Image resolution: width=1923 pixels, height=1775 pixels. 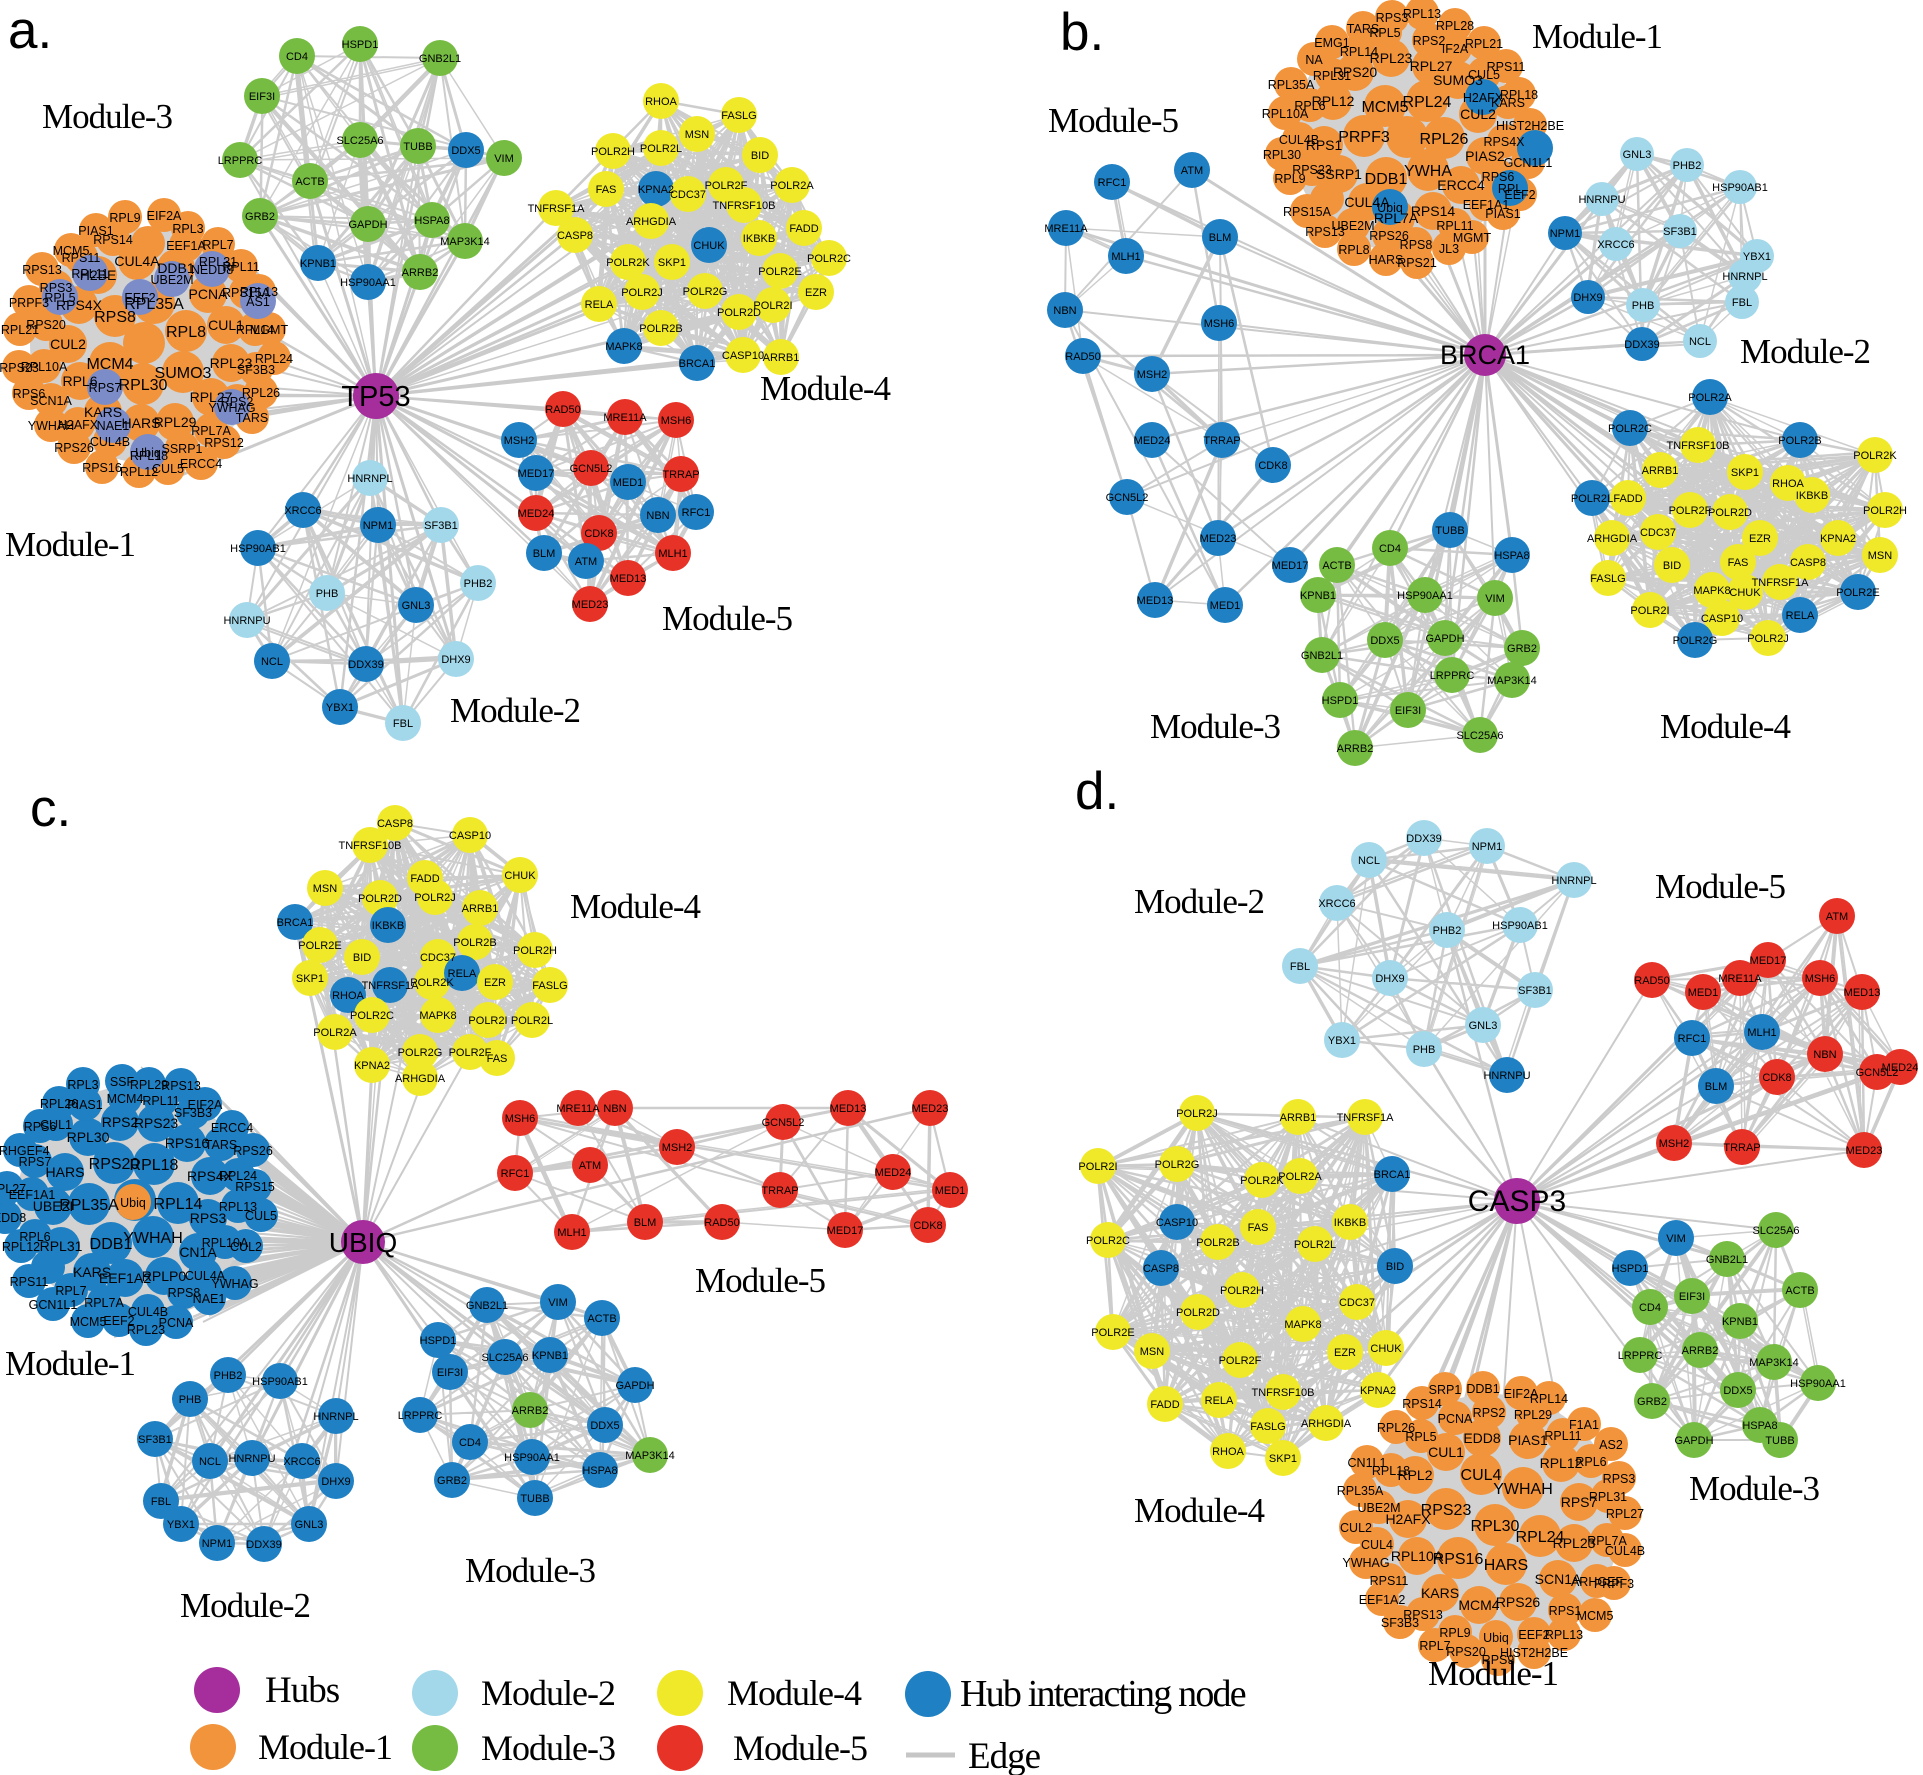 I want to click on svg-text: HNRNPU, so click(x=251, y=1459).